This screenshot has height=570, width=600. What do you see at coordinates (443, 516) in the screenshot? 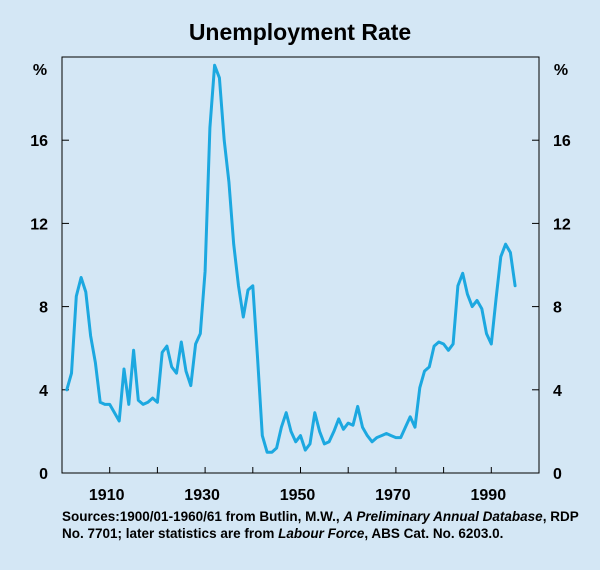
I see `source-italic-database: A Preliminary Annual Database` at bounding box center [443, 516].